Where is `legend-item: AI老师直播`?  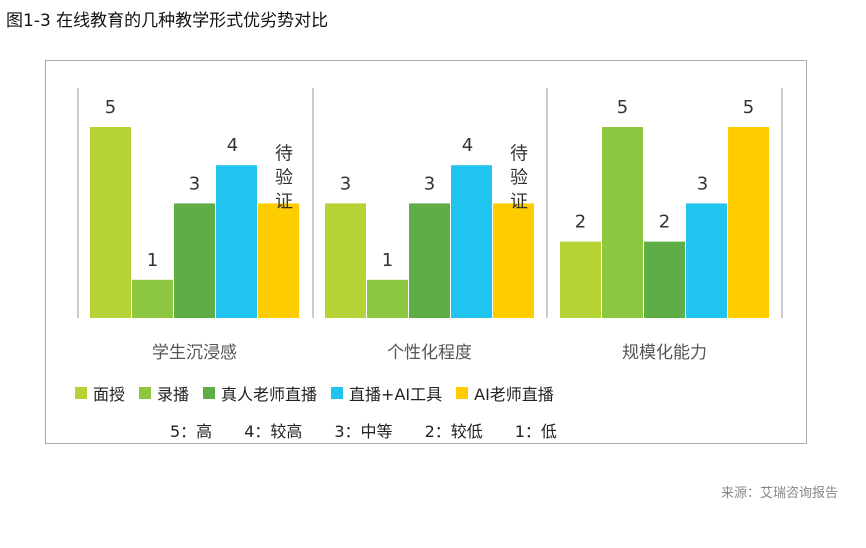 legend-item: AI老师直播 is located at coordinates (505, 393).